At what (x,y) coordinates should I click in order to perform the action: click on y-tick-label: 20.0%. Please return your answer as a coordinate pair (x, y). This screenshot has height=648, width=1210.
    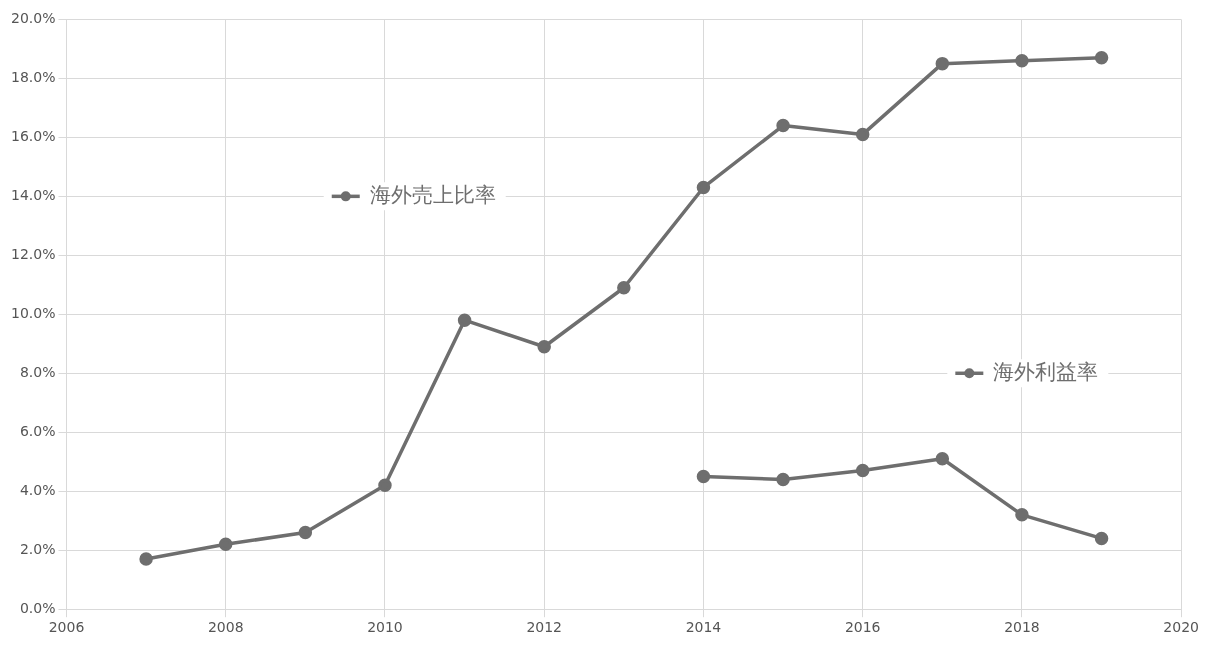
    Looking at the image, I should click on (33, 18).